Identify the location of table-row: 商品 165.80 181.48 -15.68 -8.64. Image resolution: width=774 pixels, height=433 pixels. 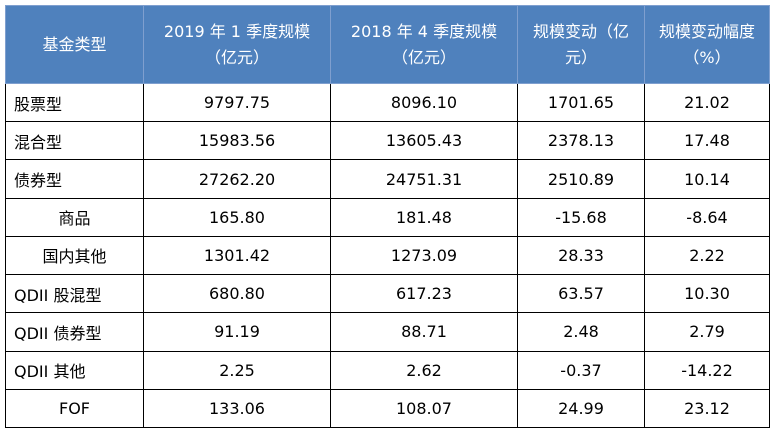
(387, 217).